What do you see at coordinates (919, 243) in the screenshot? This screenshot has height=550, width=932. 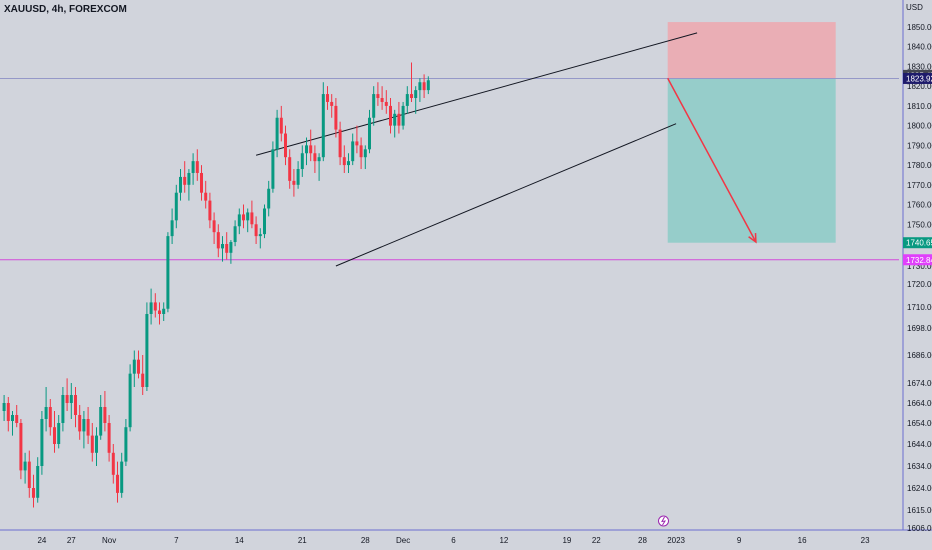 I see `price-tag-label: 1740.65` at bounding box center [919, 243].